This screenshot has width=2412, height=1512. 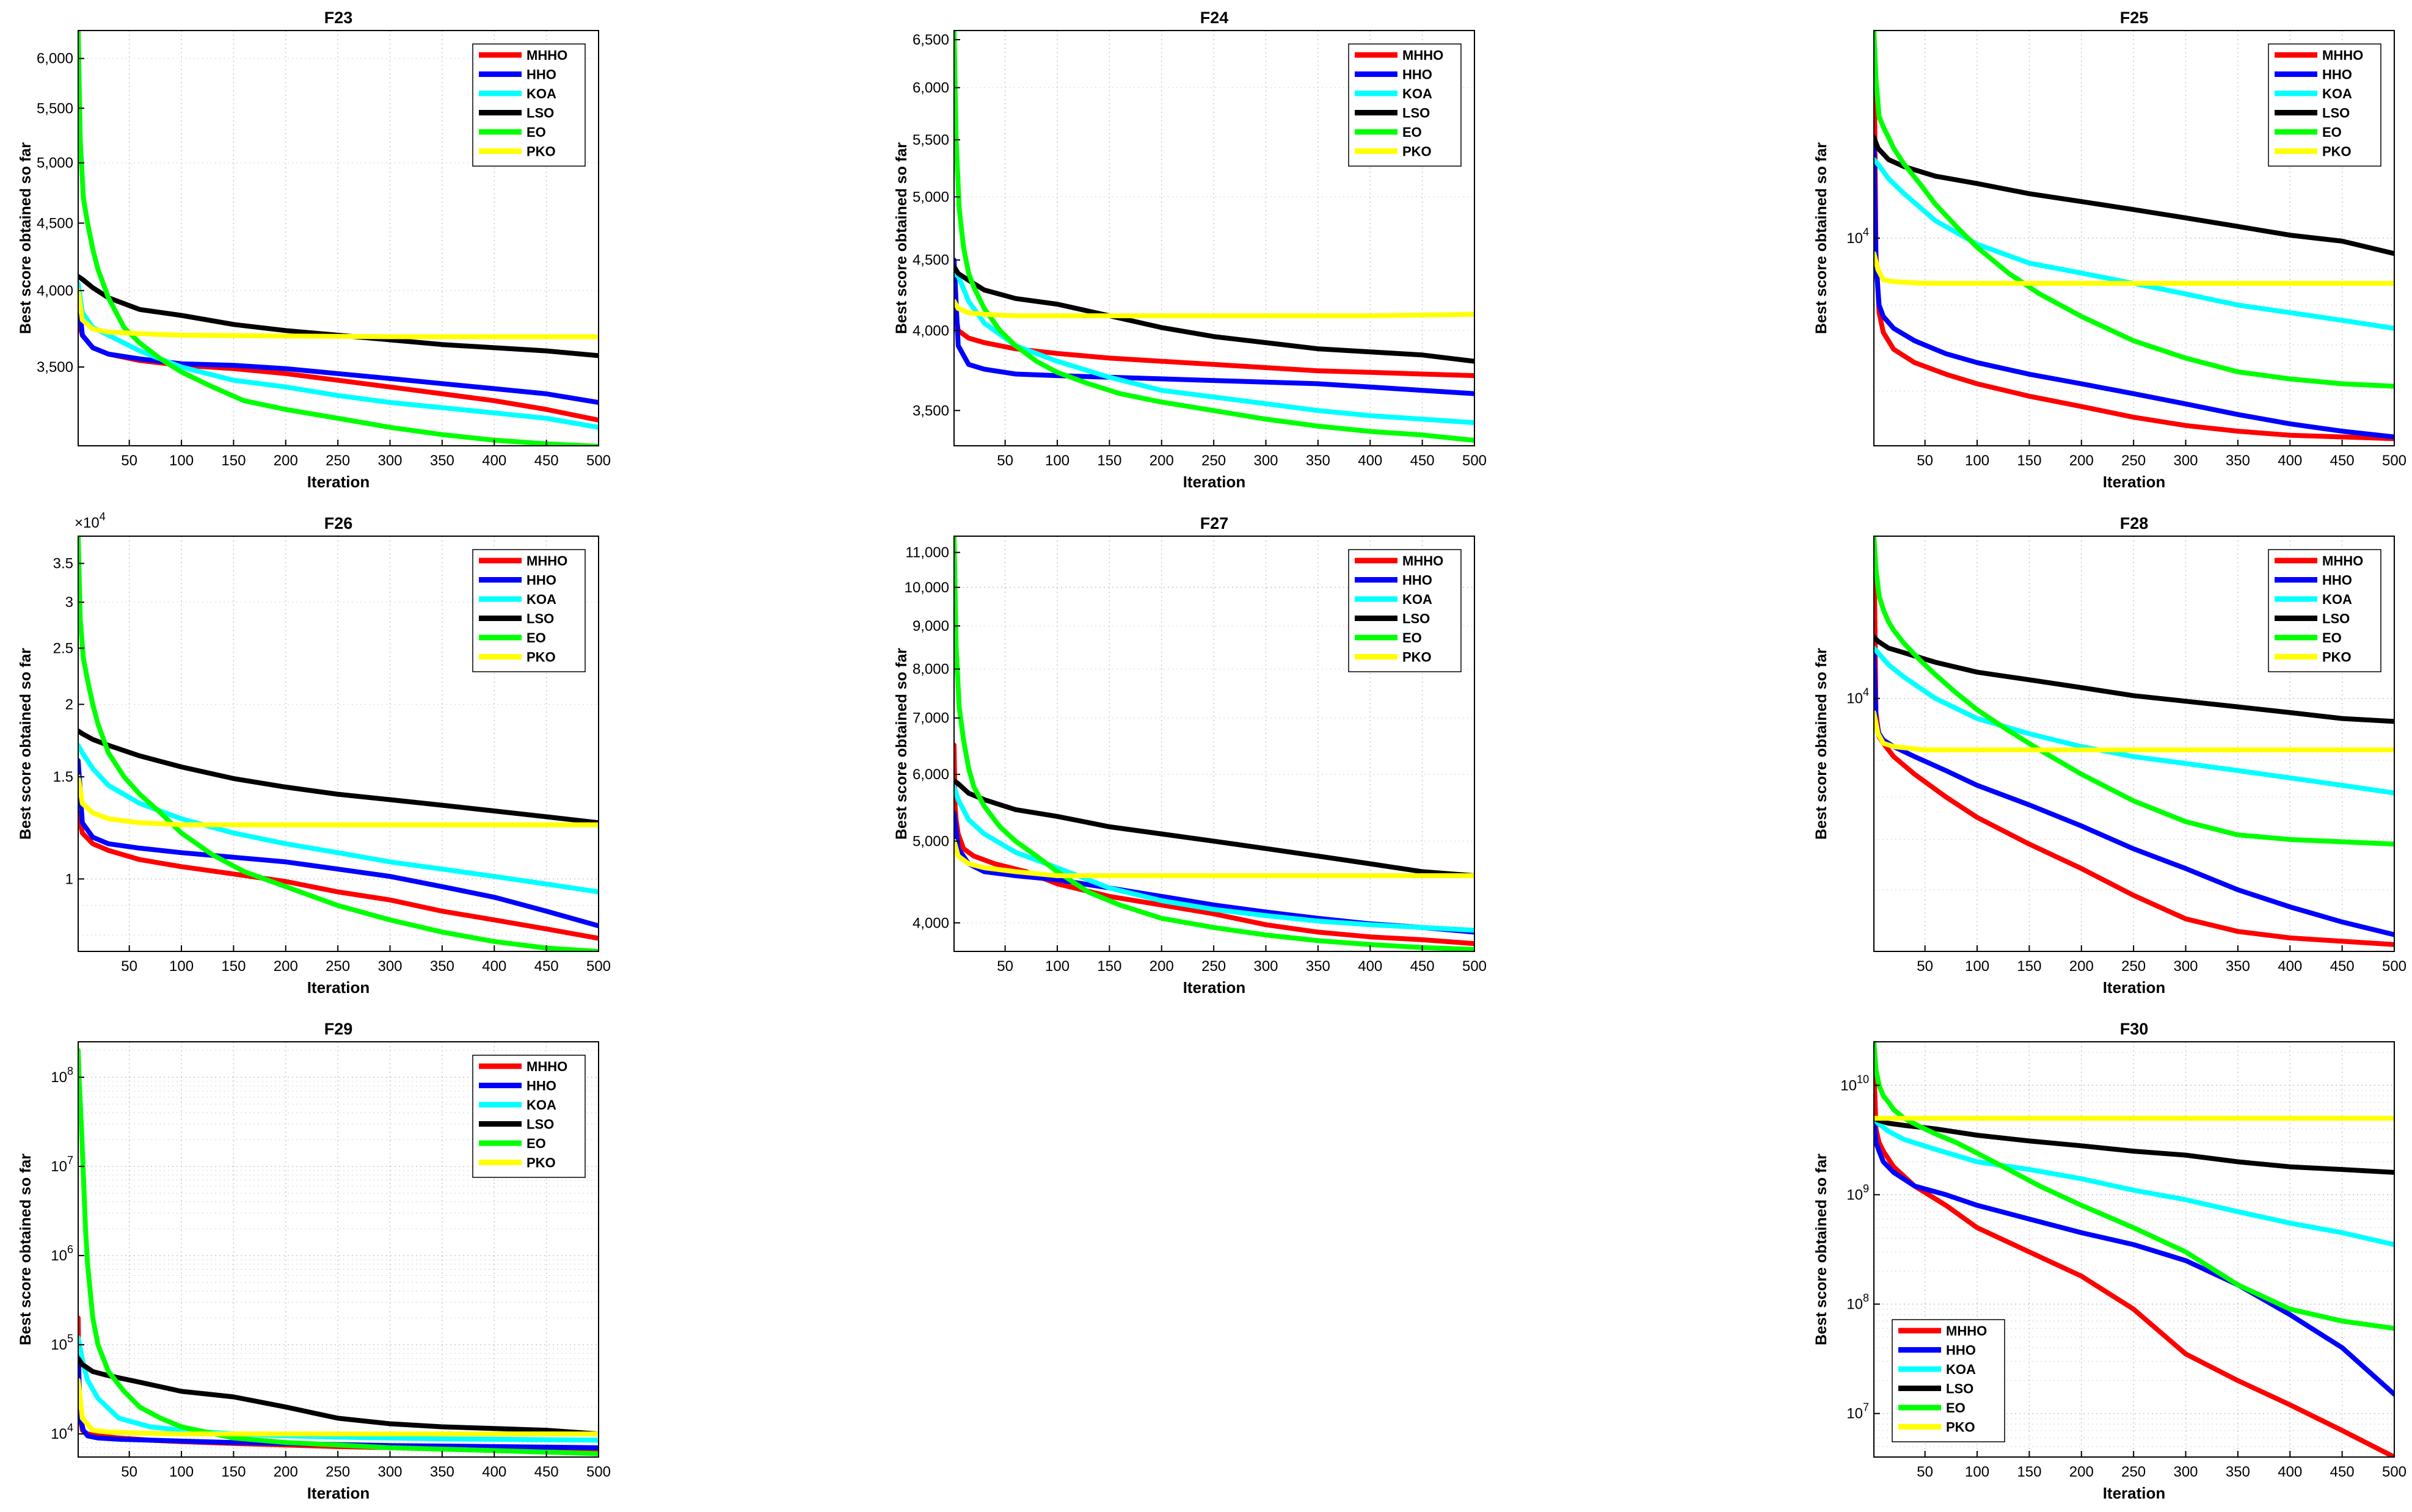 I want to click on y-tick-label: 10⁵, so click(x=62, y=1343).